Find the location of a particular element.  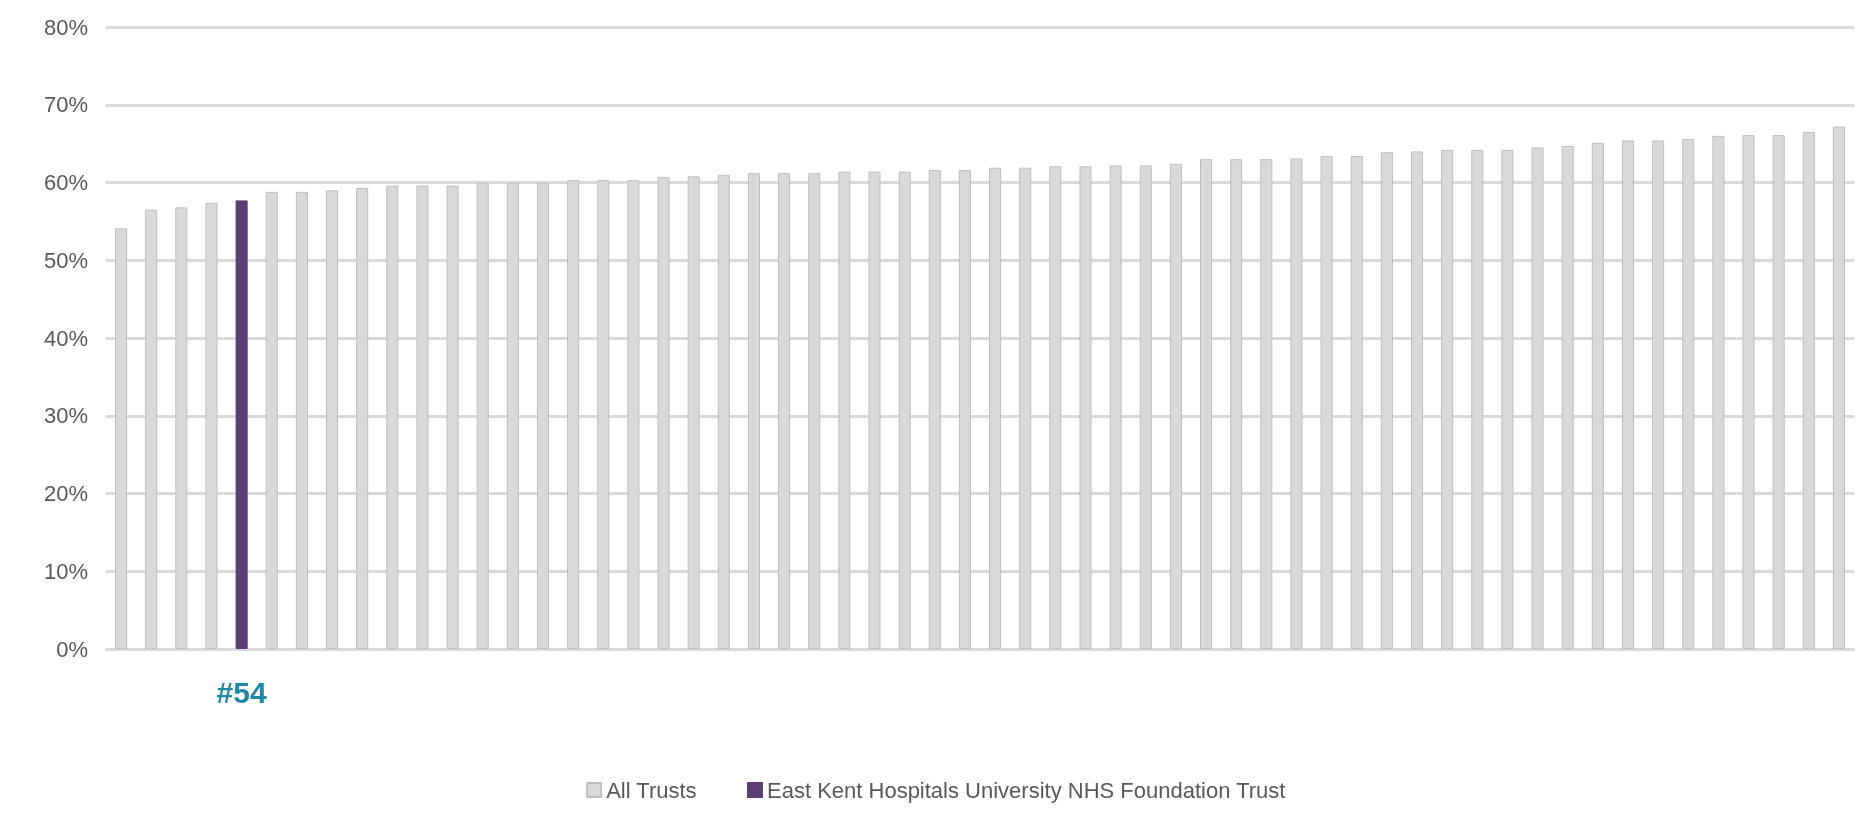

legend-label: East Kent Hospitals University NHS Foundation Trust is located at coordinates (1026, 790).